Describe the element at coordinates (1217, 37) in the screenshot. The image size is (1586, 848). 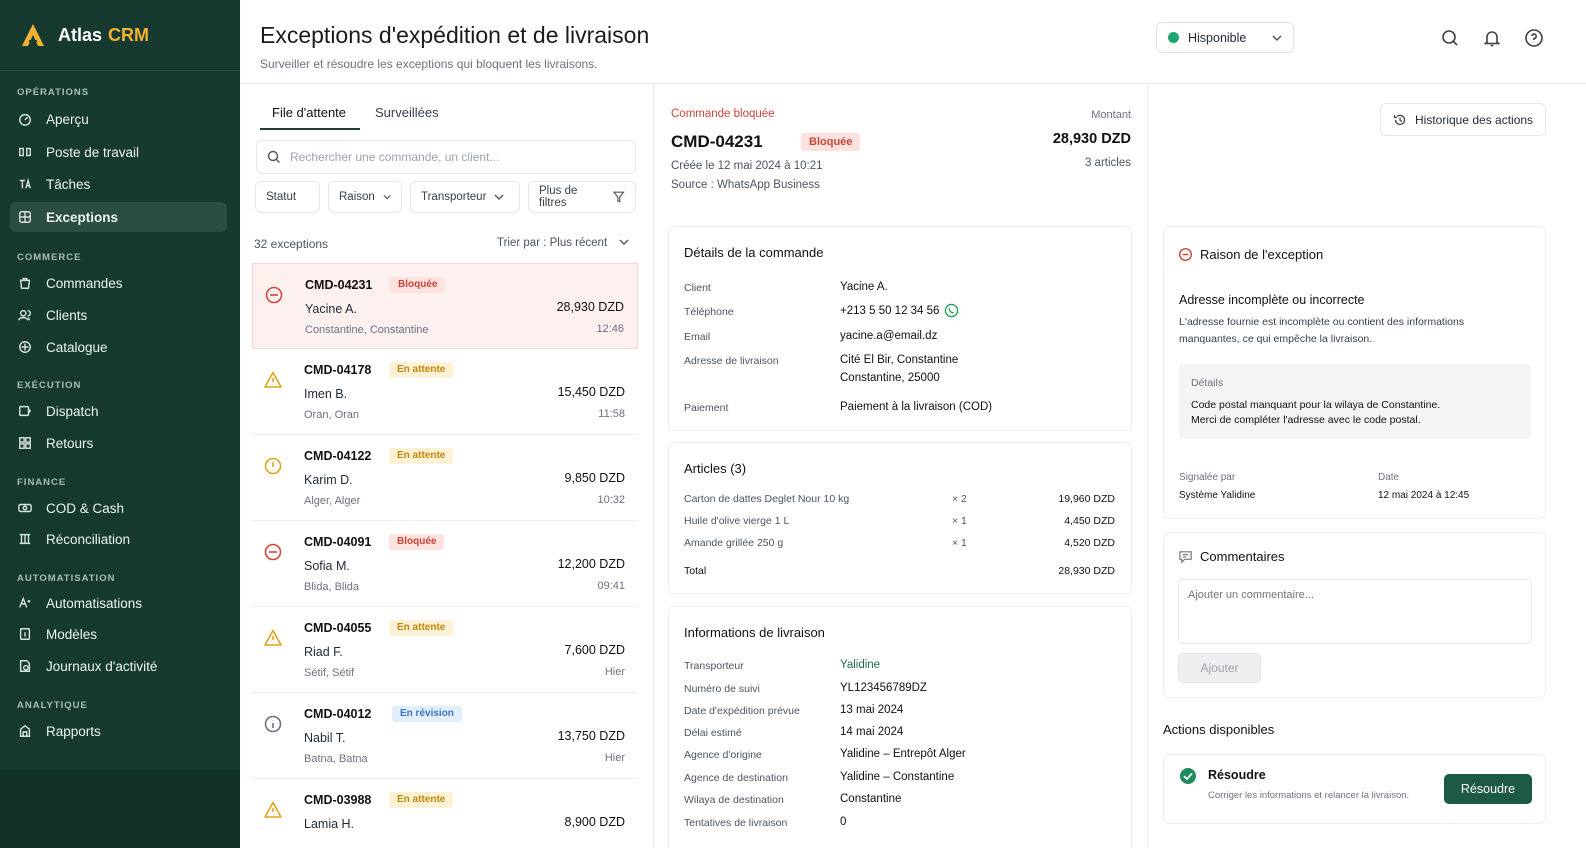
I see `availability-value: Hisponible` at that location.